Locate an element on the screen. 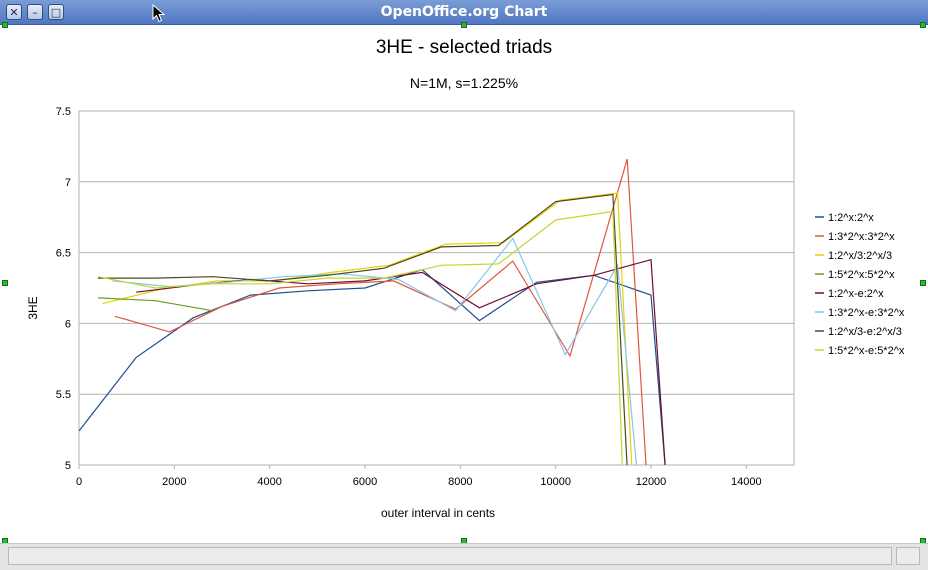 This screenshot has height=570, width=928. close-icon: ✕ is located at coordinates (14, 12).